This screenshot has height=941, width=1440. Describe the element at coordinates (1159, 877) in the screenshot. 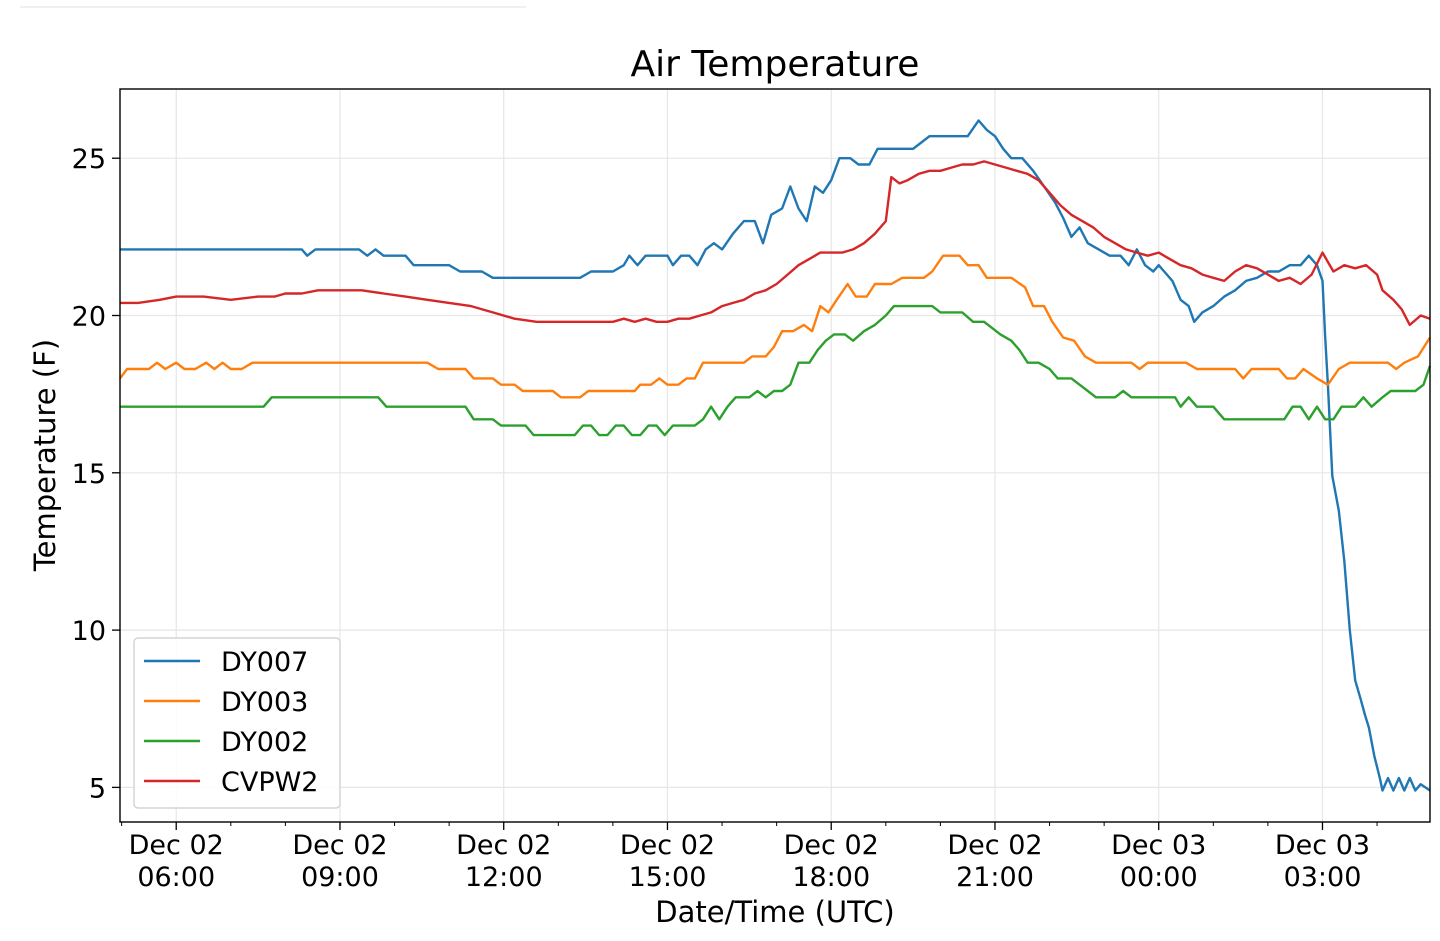

I see `x-tick-label: 00:00` at that location.